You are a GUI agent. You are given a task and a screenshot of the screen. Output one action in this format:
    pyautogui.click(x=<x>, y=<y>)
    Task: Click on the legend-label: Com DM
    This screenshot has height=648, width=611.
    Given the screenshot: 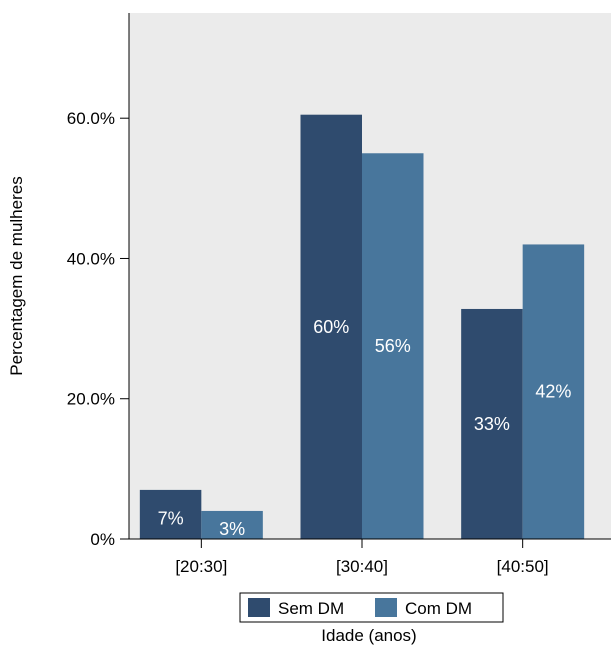 What is the action you would take?
    pyautogui.click(x=438, y=608)
    